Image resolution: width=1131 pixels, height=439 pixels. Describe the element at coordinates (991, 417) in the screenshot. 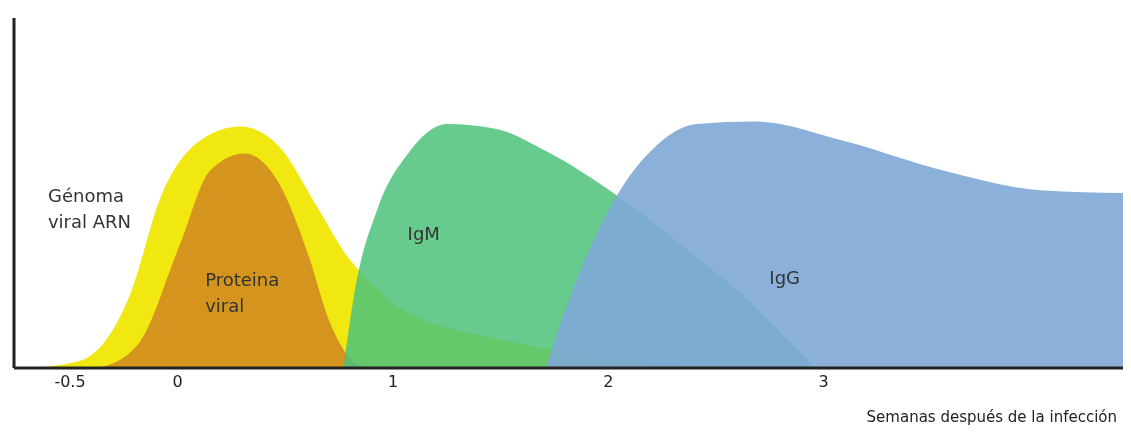

I see `x-axis-title: Semanas después de la infección` at that location.